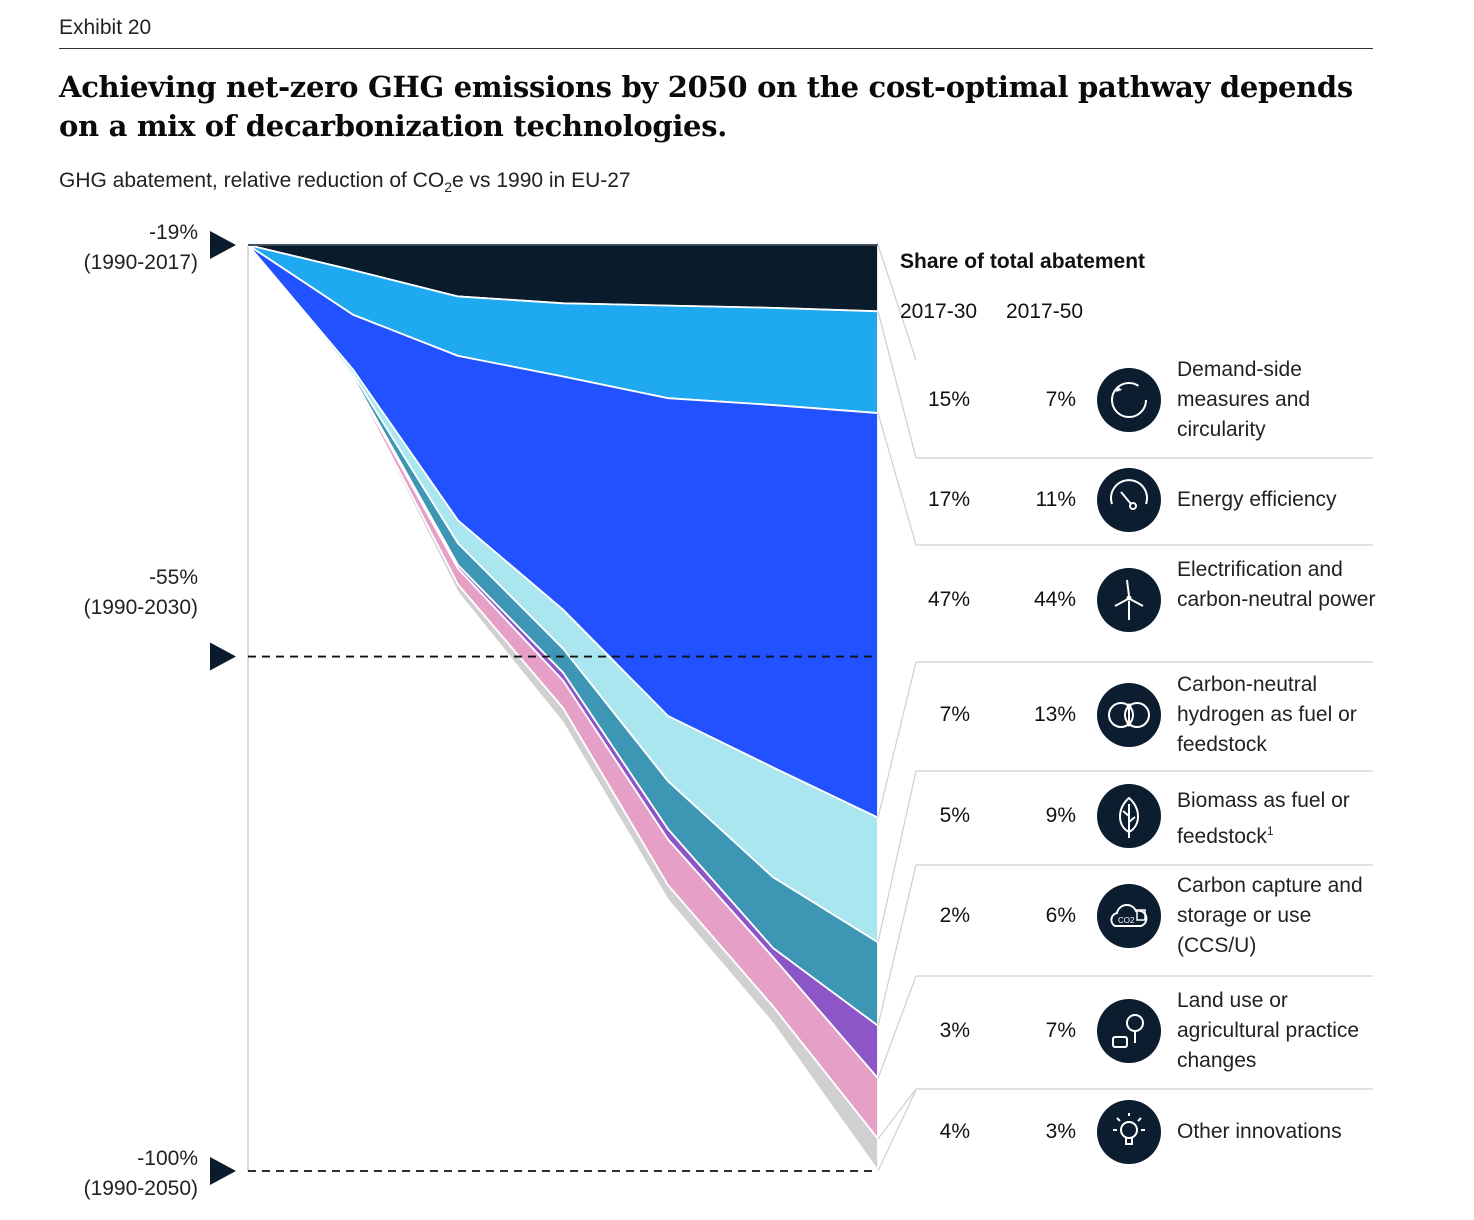 This screenshot has height=1220, width=1474. What do you see at coordinates (1129, 400) in the screenshot?
I see `circular-arrow-icon` at bounding box center [1129, 400].